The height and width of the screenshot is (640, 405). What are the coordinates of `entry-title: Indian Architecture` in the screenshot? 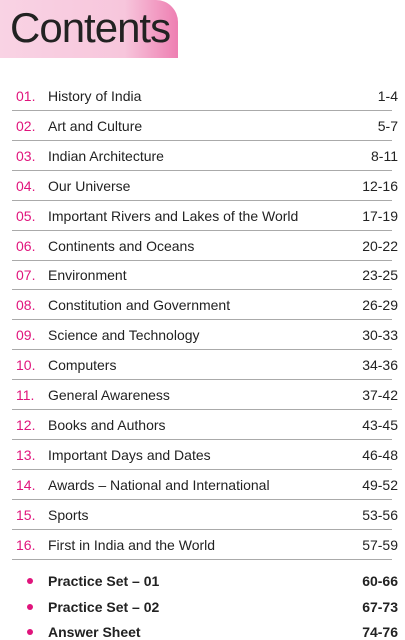 It's located at (106, 155).